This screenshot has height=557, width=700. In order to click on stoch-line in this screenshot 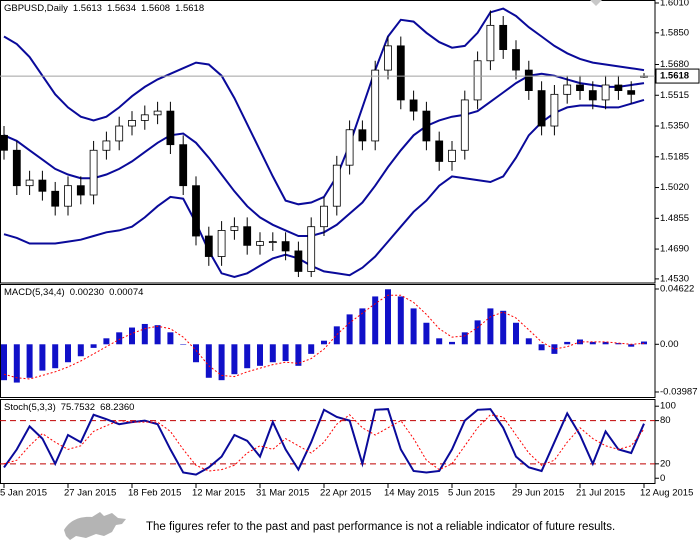, I will do `click(324, 442)`.